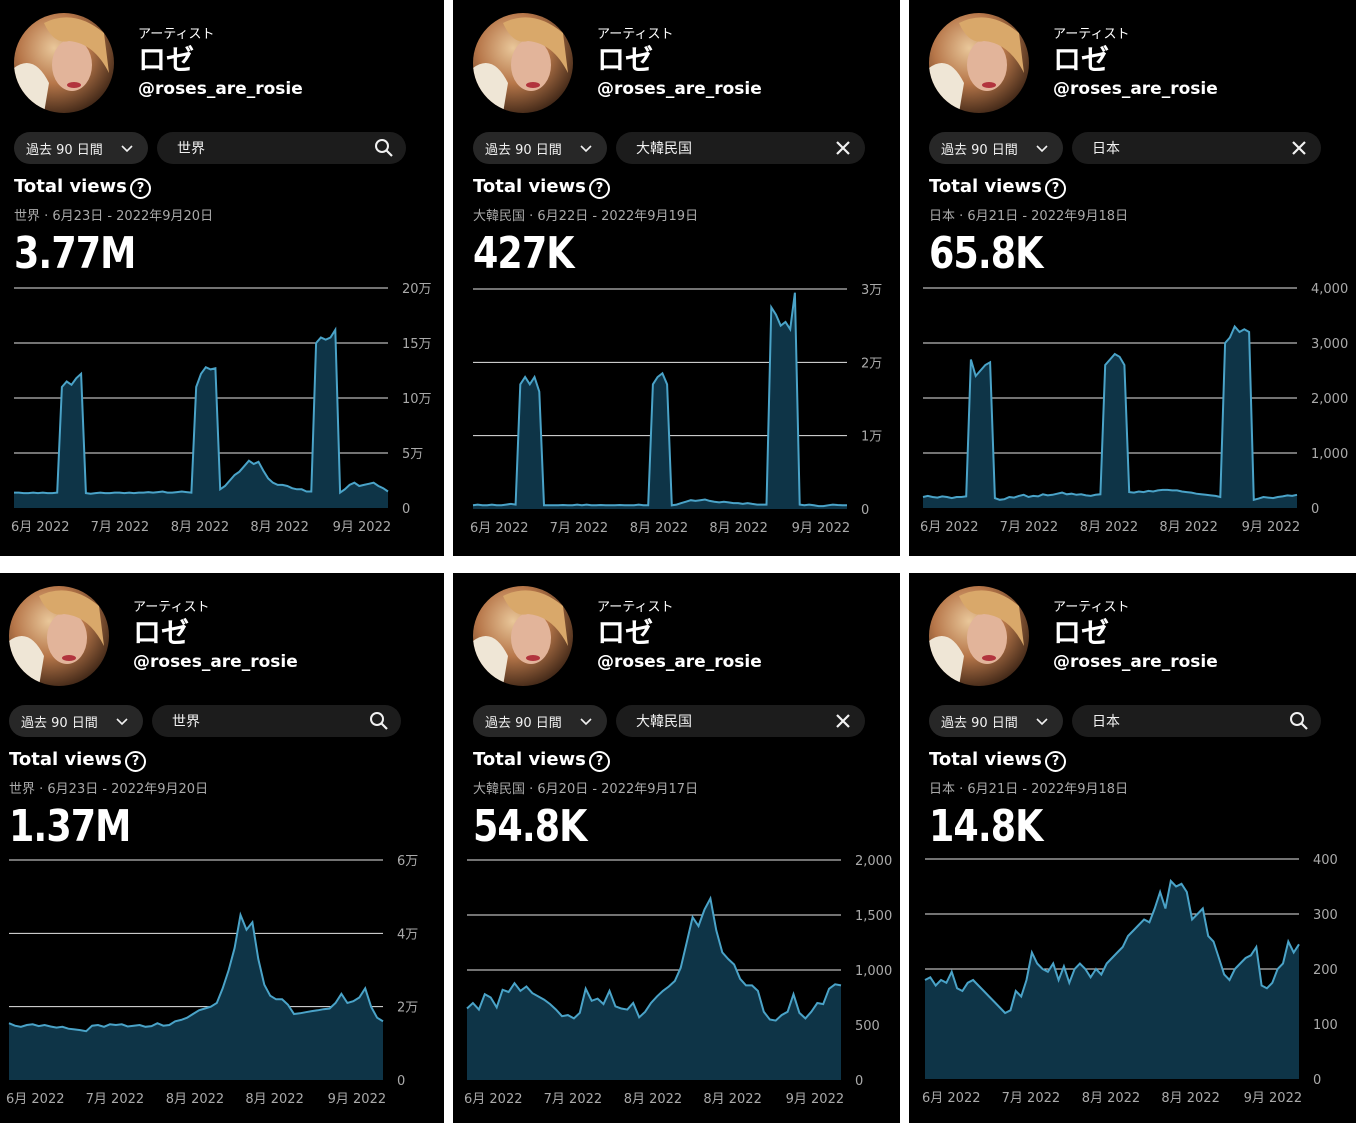 The width and height of the screenshot is (1356, 1123). What do you see at coordinates (1329, 289) in the screenshot?
I see `y-tick-label: 4,000` at bounding box center [1329, 289].